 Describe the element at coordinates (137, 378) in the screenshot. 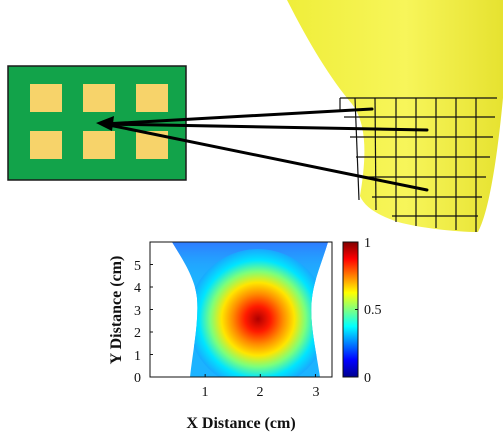

I see `y-tick-label: 0` at that location.